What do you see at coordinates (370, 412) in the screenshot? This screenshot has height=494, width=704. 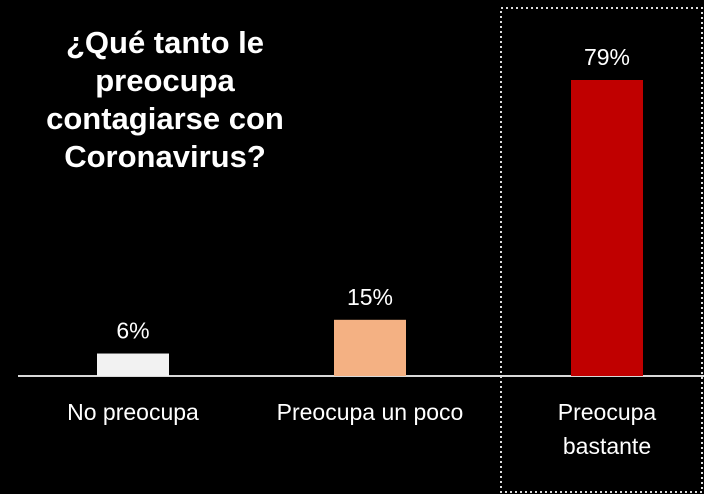 I see `x-tick-label: Preocupa un poco` at bounding box center [370, 412].